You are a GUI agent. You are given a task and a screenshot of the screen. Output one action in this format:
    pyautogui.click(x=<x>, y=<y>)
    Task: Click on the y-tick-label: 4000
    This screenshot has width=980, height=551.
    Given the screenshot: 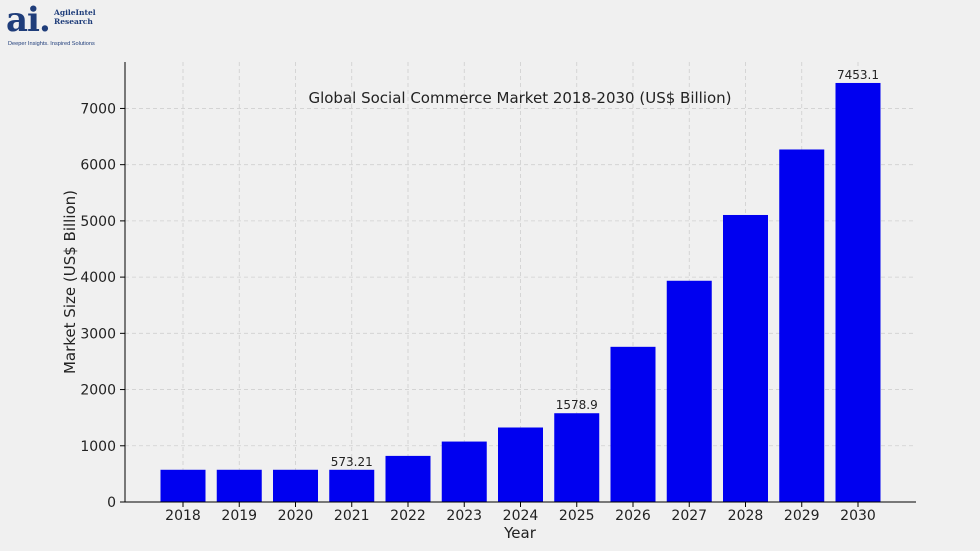 What is the action you would take?
    pyautogui.click(x=98, y=278)
    